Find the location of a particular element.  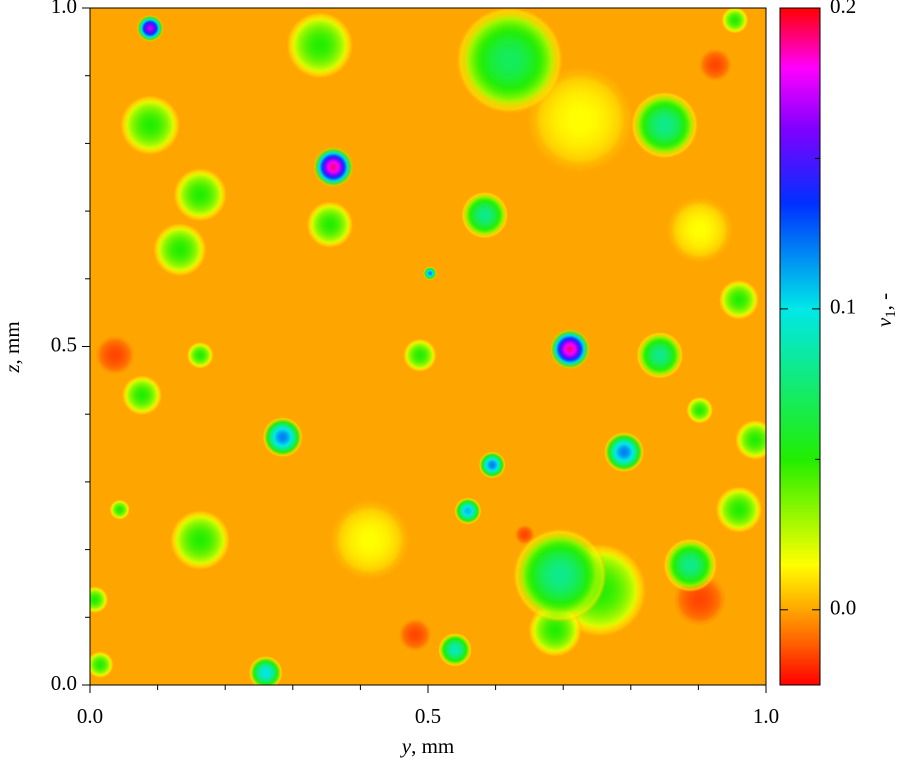

colorbar-label: v1, - is located at coordinates (885, 310).